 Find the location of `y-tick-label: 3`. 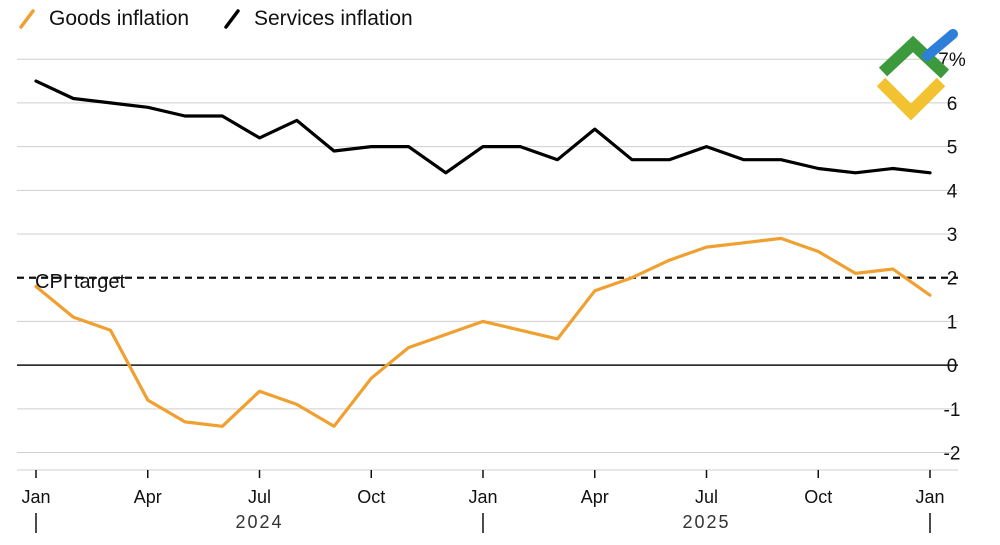

y-tick-label: 3 is located at coordinates (952, 235).